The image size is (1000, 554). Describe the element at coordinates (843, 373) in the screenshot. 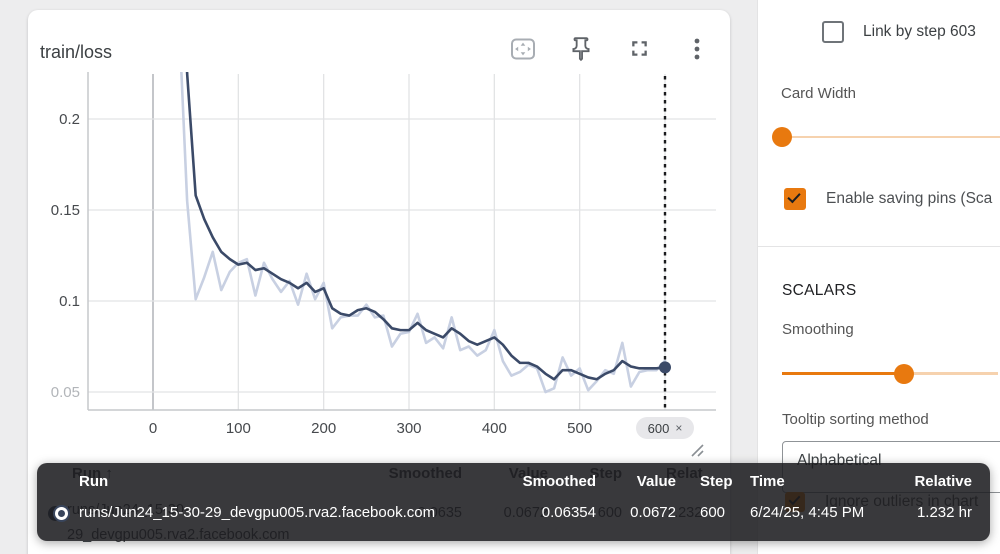

I see `smoothing-slider-fill` at that location.